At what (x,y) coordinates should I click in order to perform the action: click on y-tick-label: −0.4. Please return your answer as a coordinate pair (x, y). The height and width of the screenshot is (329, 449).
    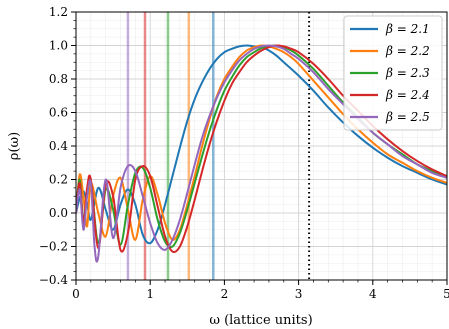
    Looking at the image, I should click on (54, 280).